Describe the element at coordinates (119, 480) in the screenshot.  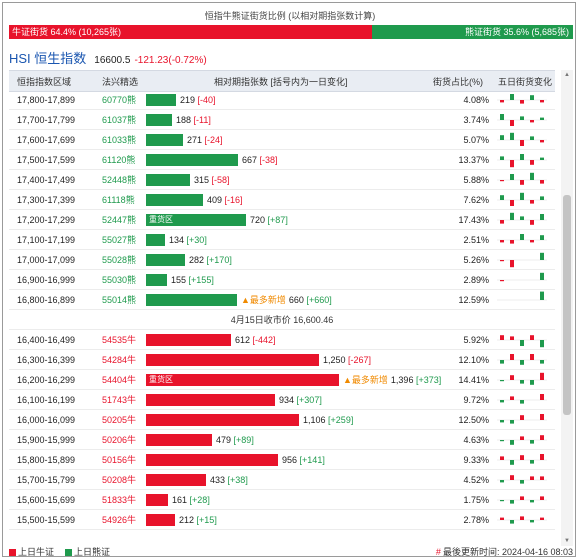
I see `warrant-code-link: 50208牛` at that location.